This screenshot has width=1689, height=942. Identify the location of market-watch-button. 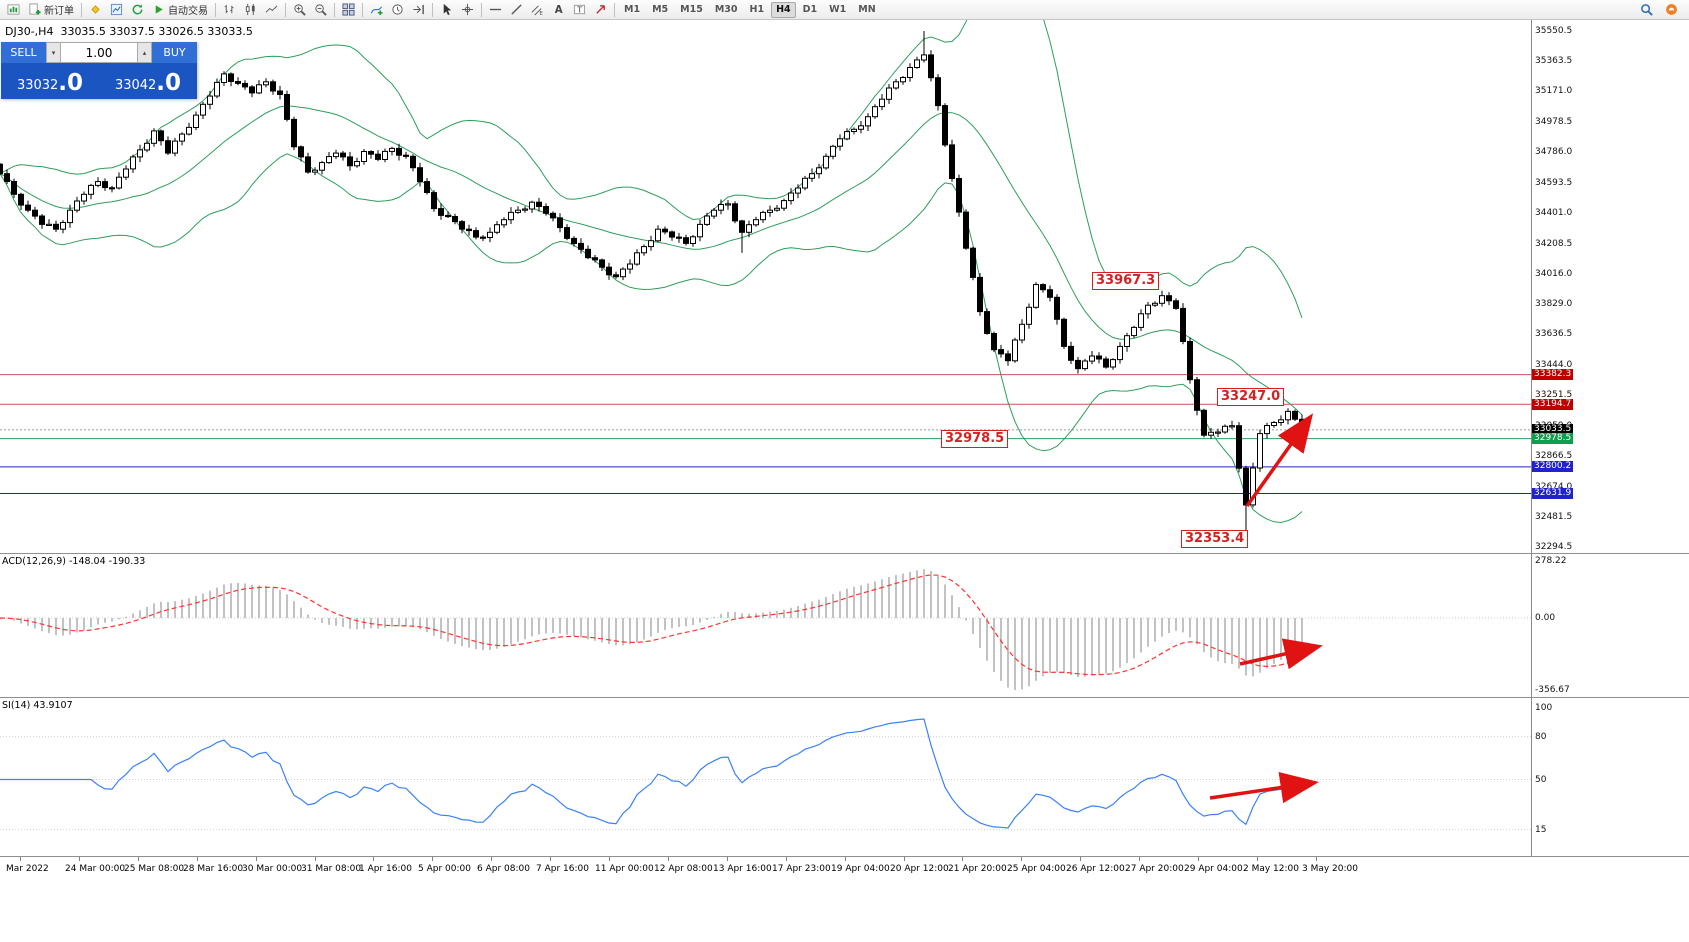
(116, 10).